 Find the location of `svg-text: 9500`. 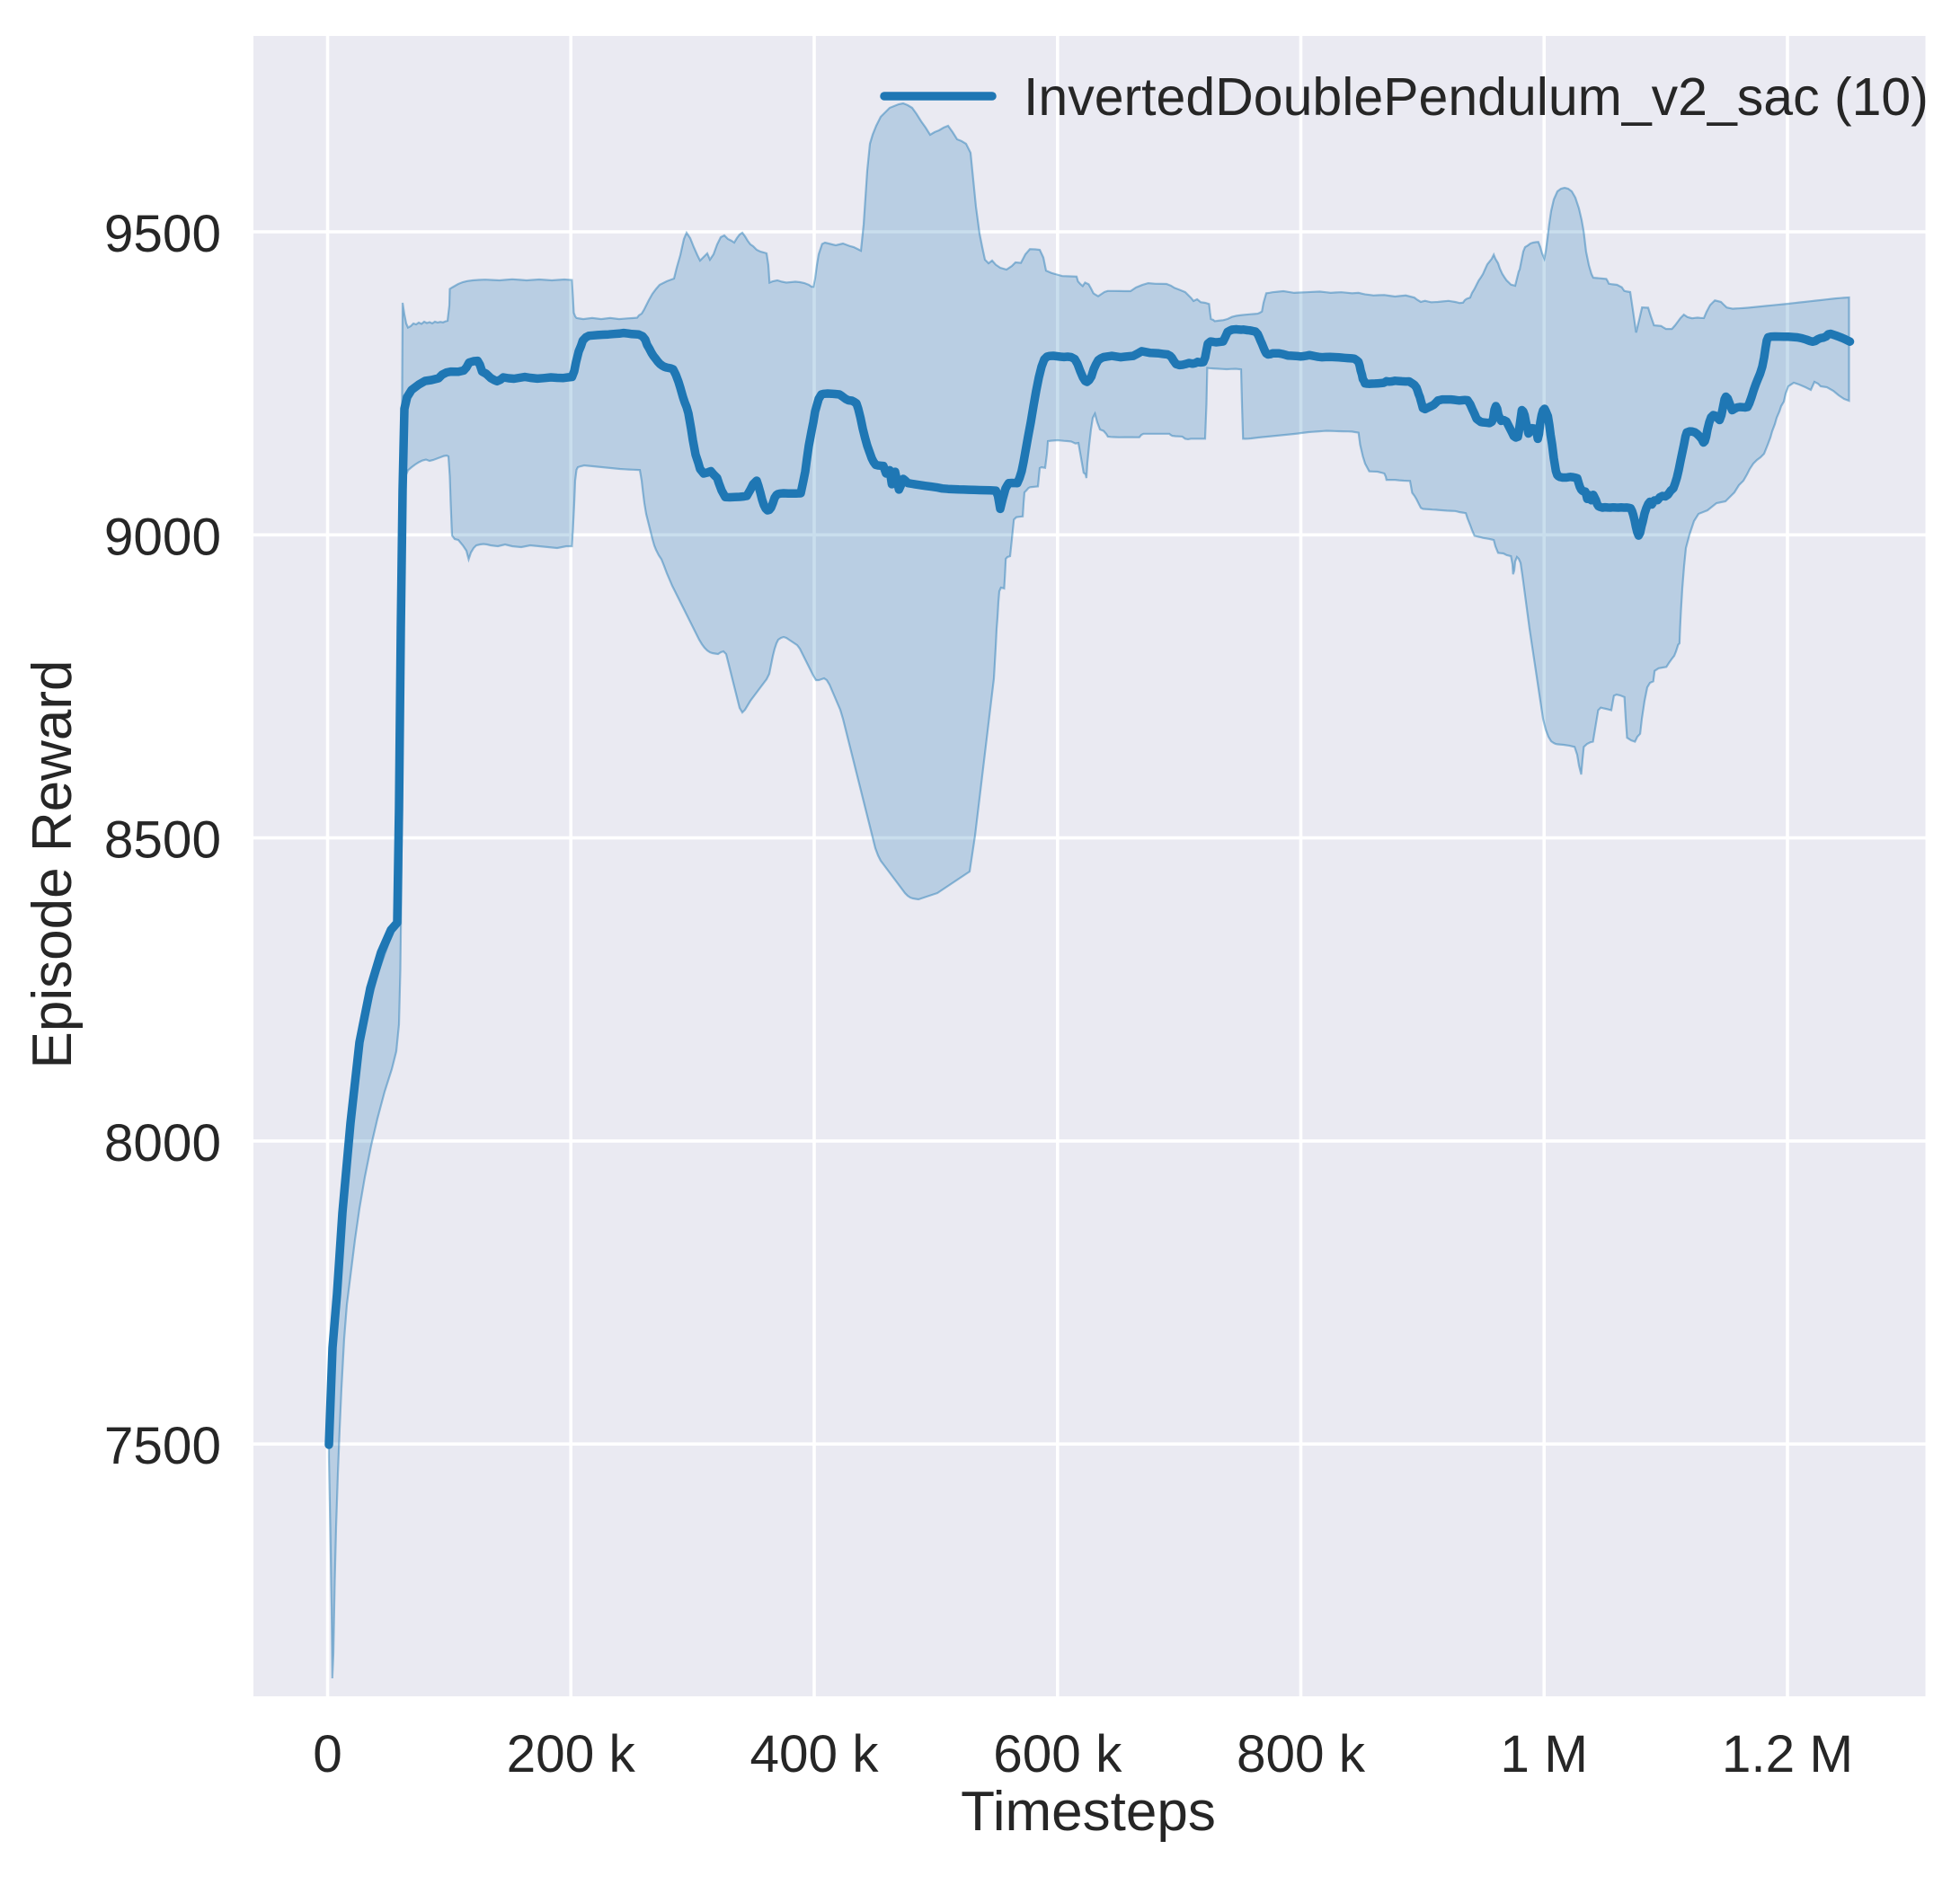

svg-text: 9500 is located at coordinates (163, 234).